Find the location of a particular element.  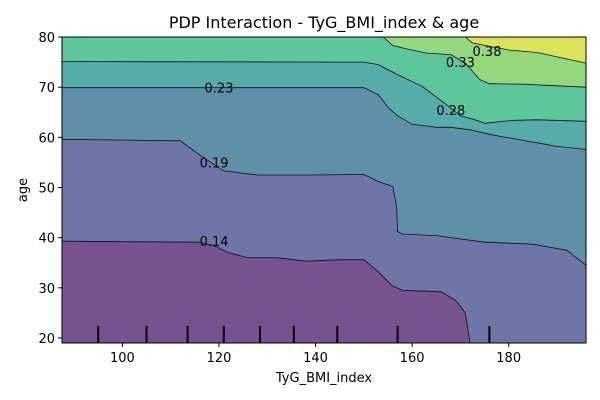

y-axis-label: age is located at coordinates (23, 190).